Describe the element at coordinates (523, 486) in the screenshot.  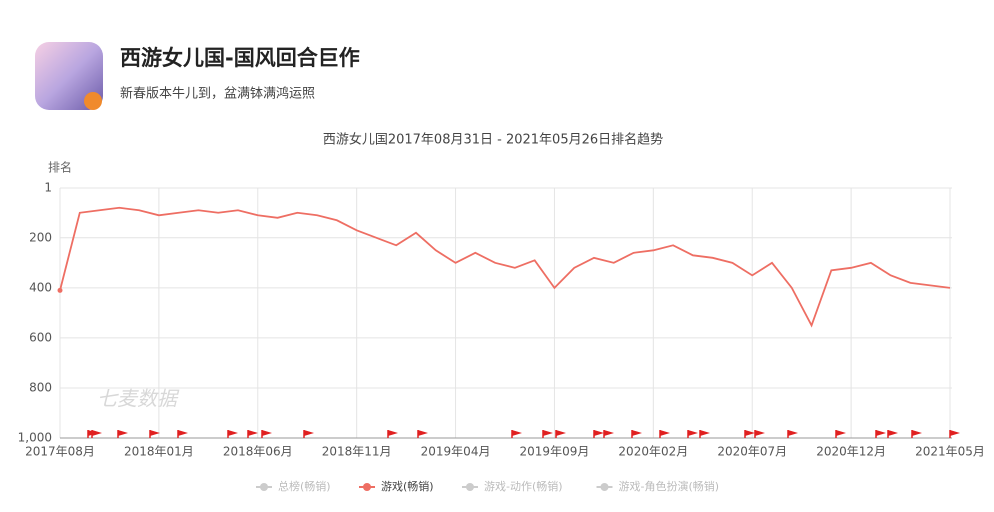
I see `legend-label: 游戏-动作(畅销)` at that location.